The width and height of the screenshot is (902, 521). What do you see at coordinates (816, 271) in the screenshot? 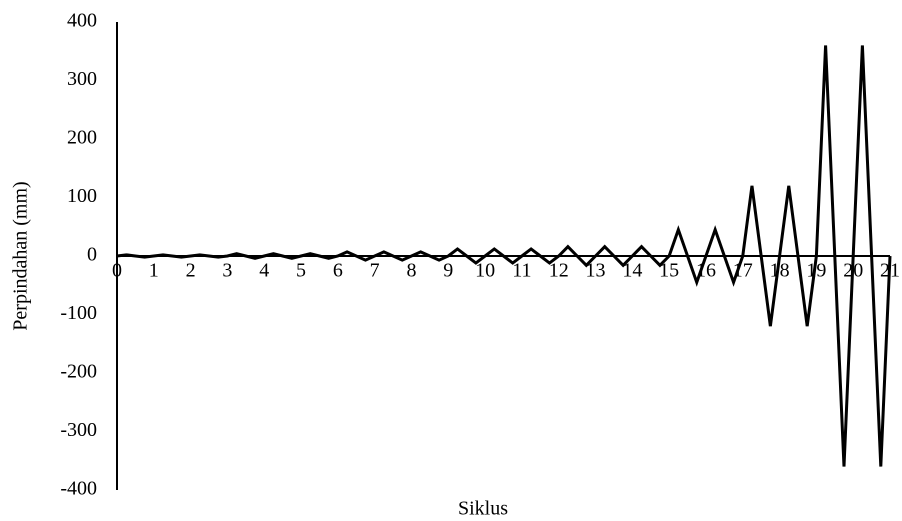
I see `x-tick-label: 19` at bounding box center [816, 271].